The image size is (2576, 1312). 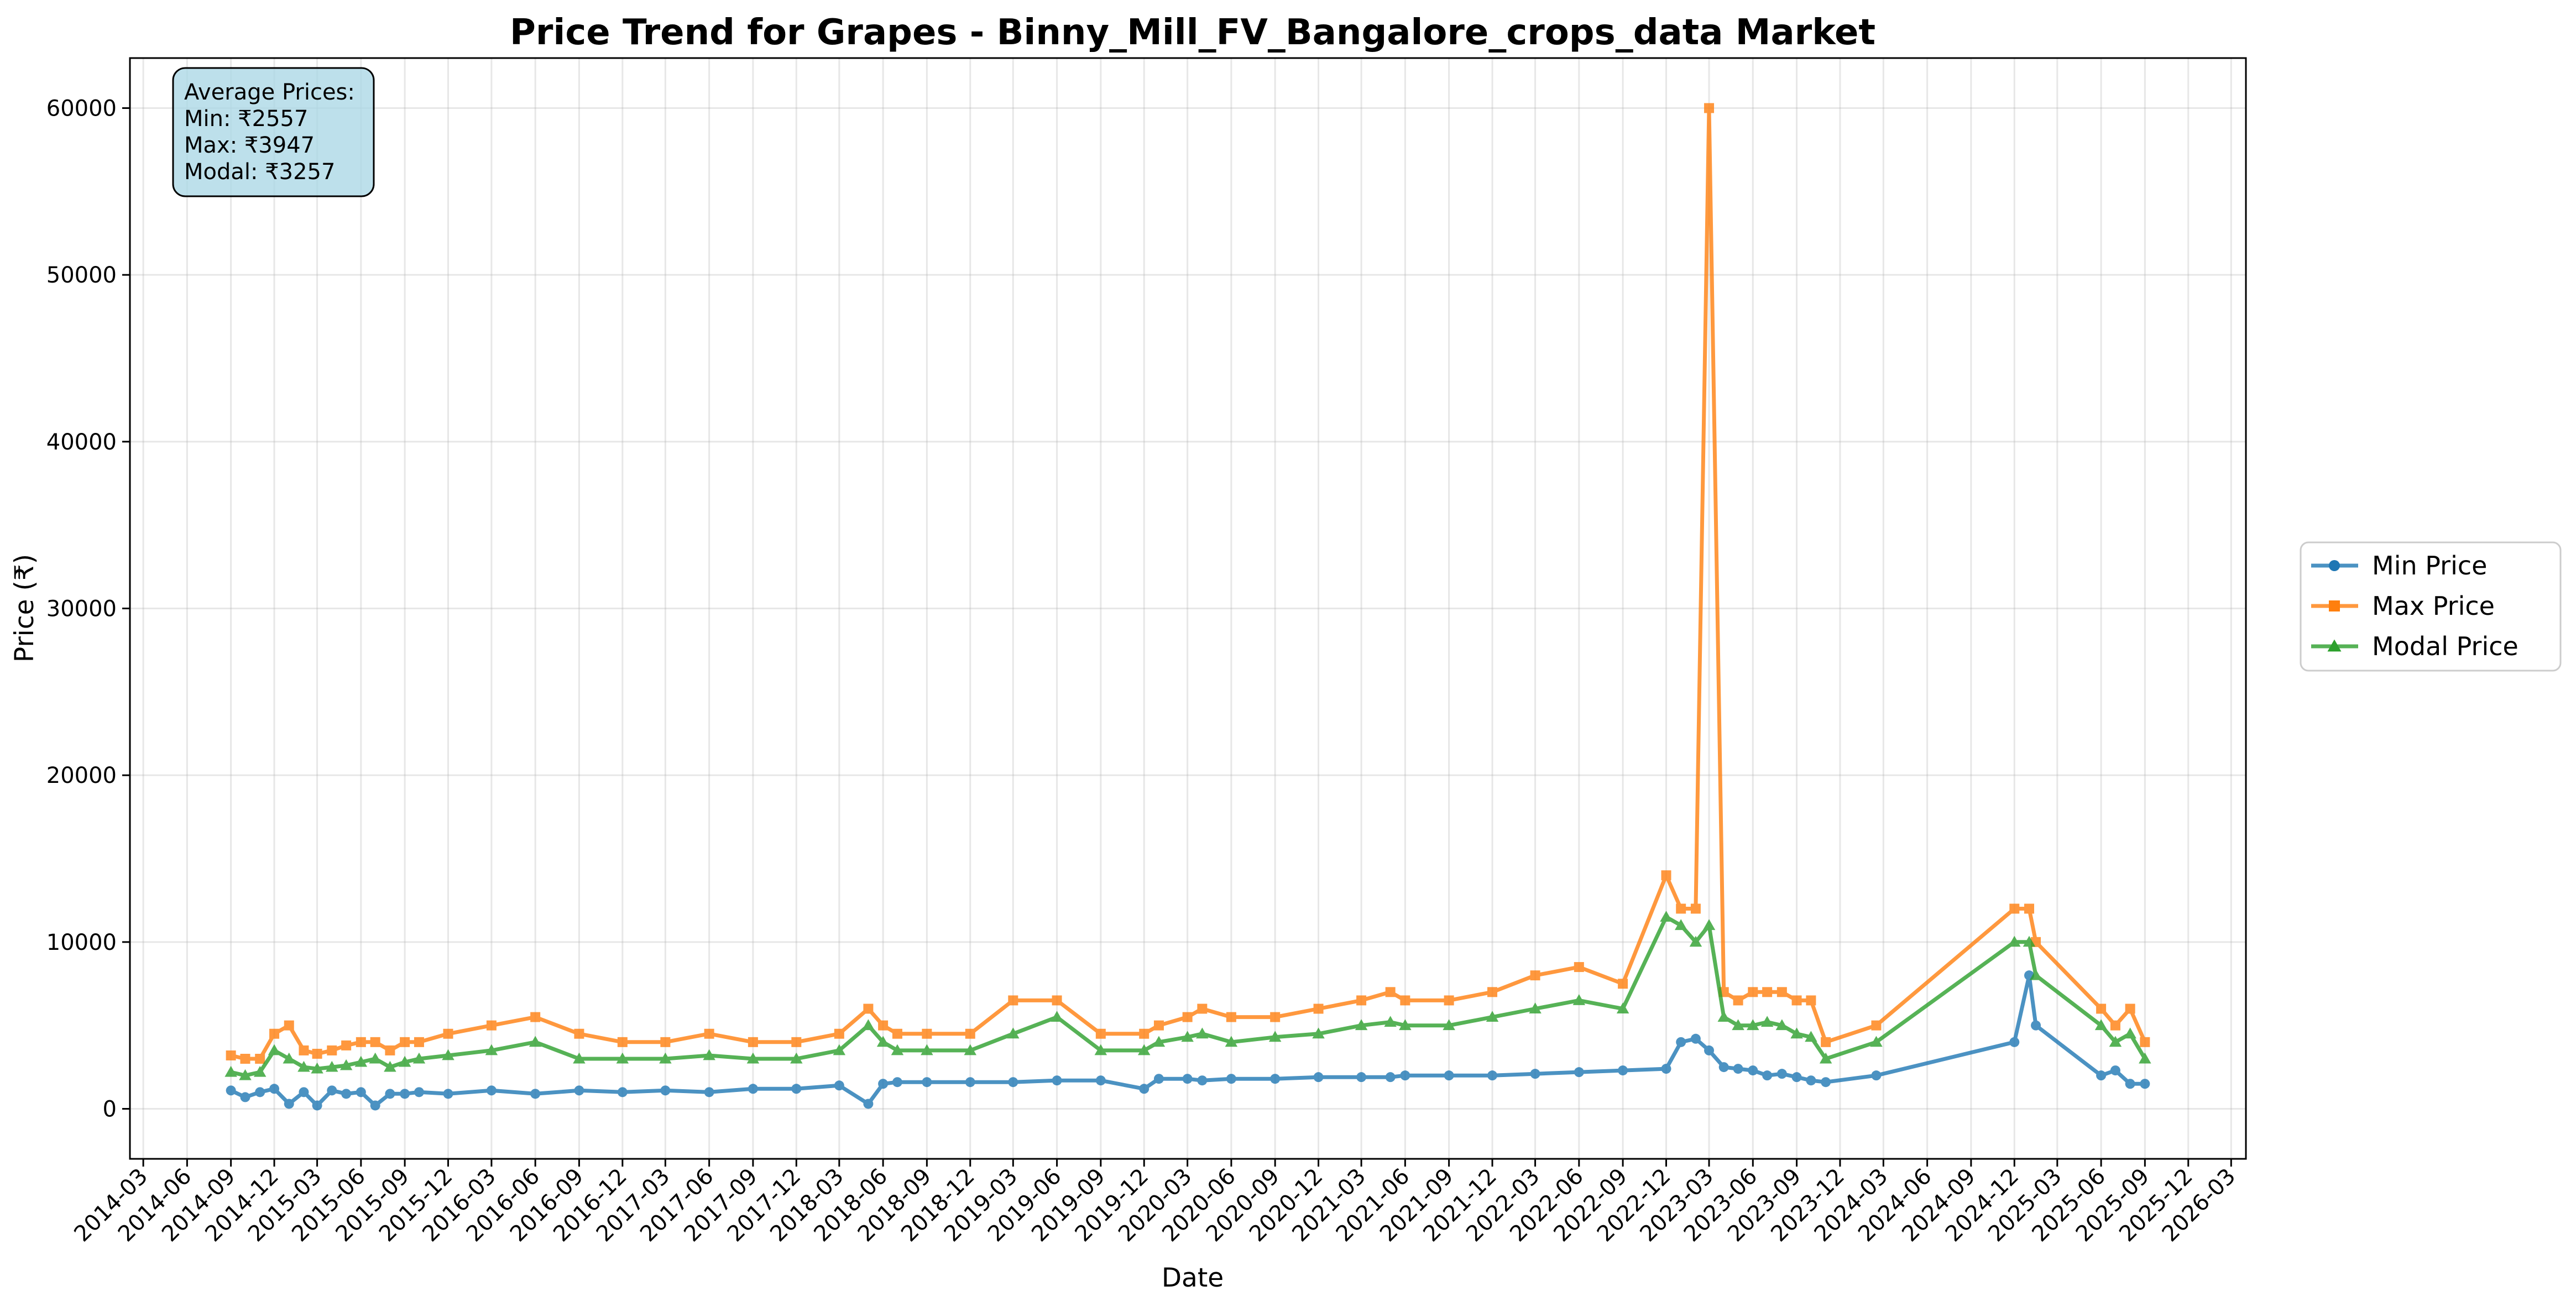 What do you see at coordinates (24, 608) in the screenshot?
I see `y-axis-label: Price (₹)` at bounding box center [24, 608].